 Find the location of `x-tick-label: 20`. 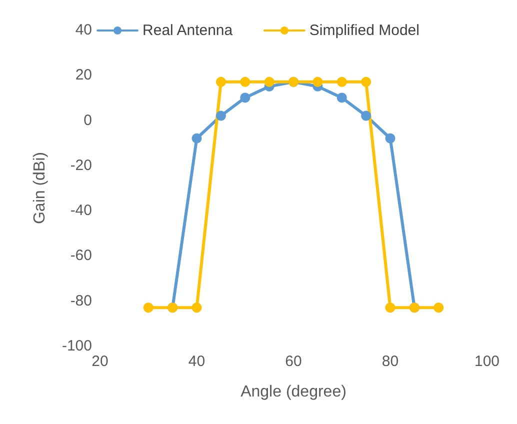

x-tick-label: 20 is located at coordinates (100, 361).